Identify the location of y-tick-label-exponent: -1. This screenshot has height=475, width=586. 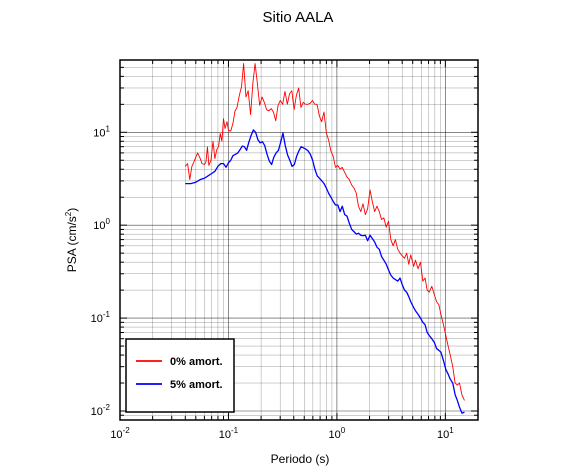
(107, 314).